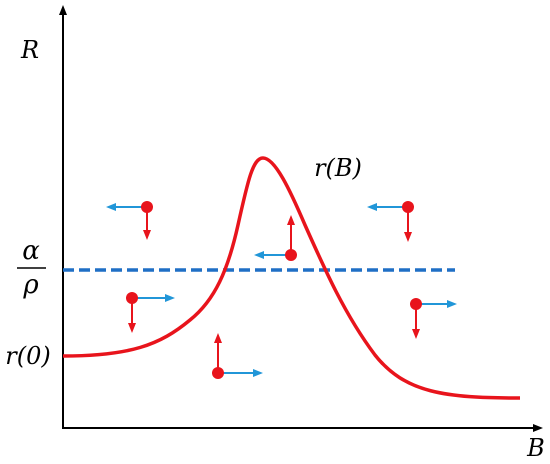 The image size is (550, 464). I want to click on curve-label: r(B), so click(338, 168).